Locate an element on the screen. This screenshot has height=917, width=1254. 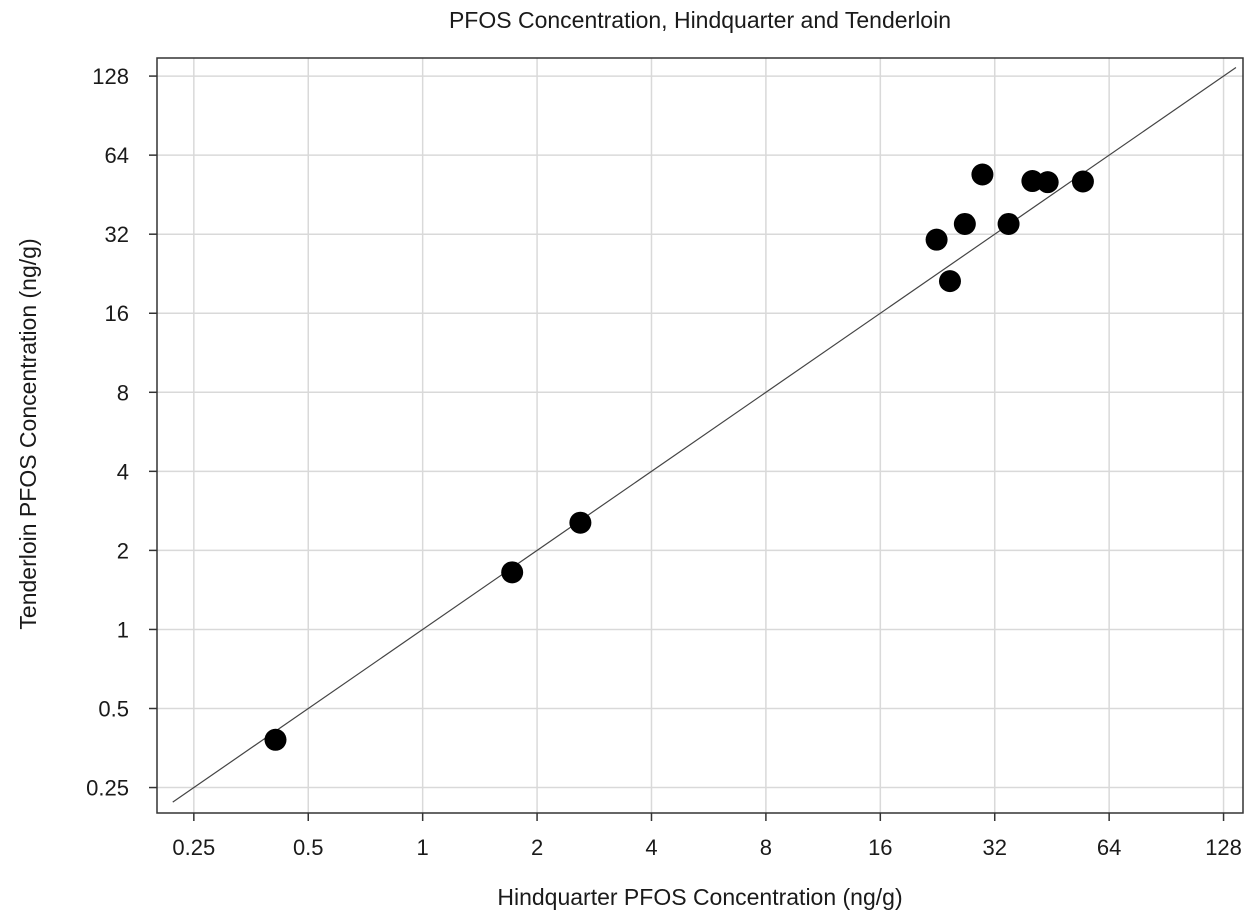
y-tick-label: 32 is located at coordinates (117, 234).